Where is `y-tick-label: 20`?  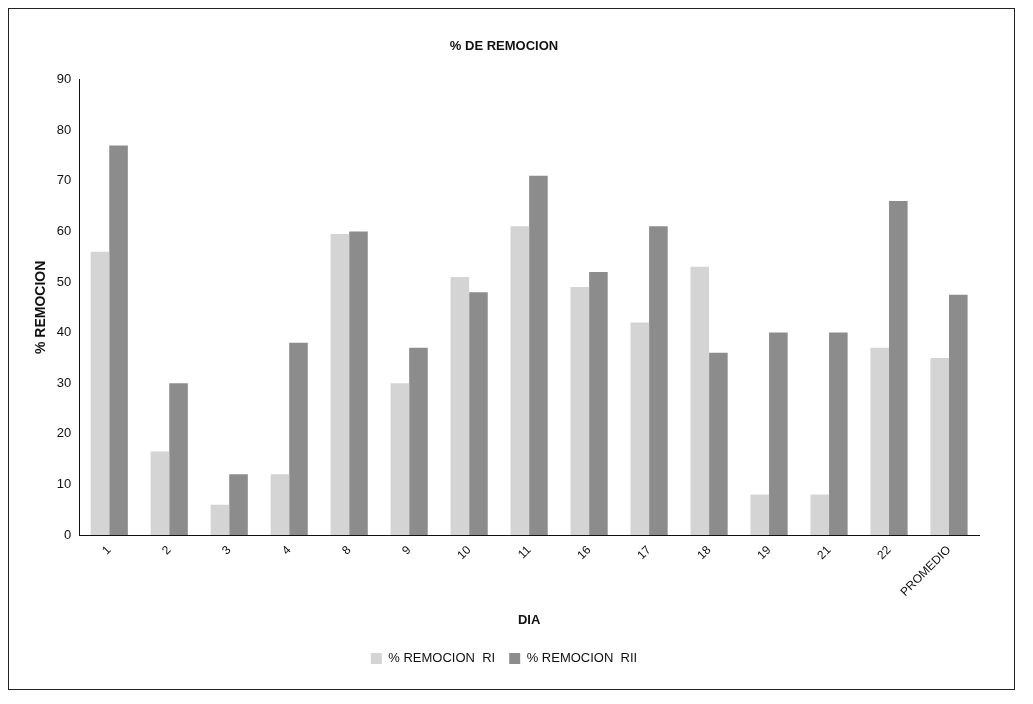
y-tick-label: 20 is located at coordinates (64, 433).